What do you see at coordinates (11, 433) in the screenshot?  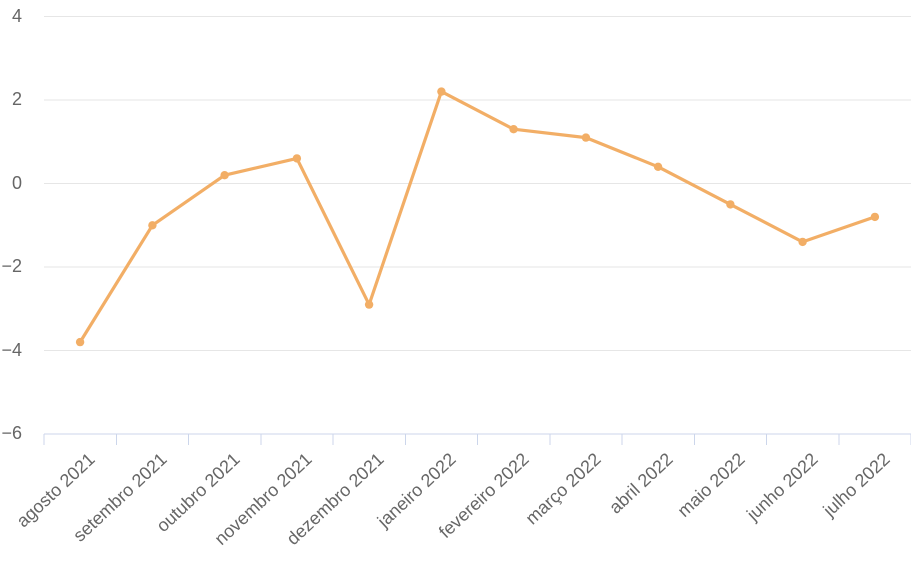 I see `y-axis-label: −6` at bounding box center [11, 433].